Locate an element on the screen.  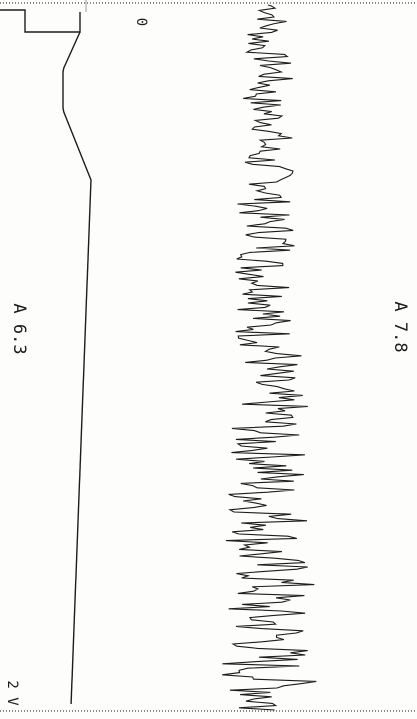
lower-trace-label: A 7.8 is located at coordinates (400, 327).